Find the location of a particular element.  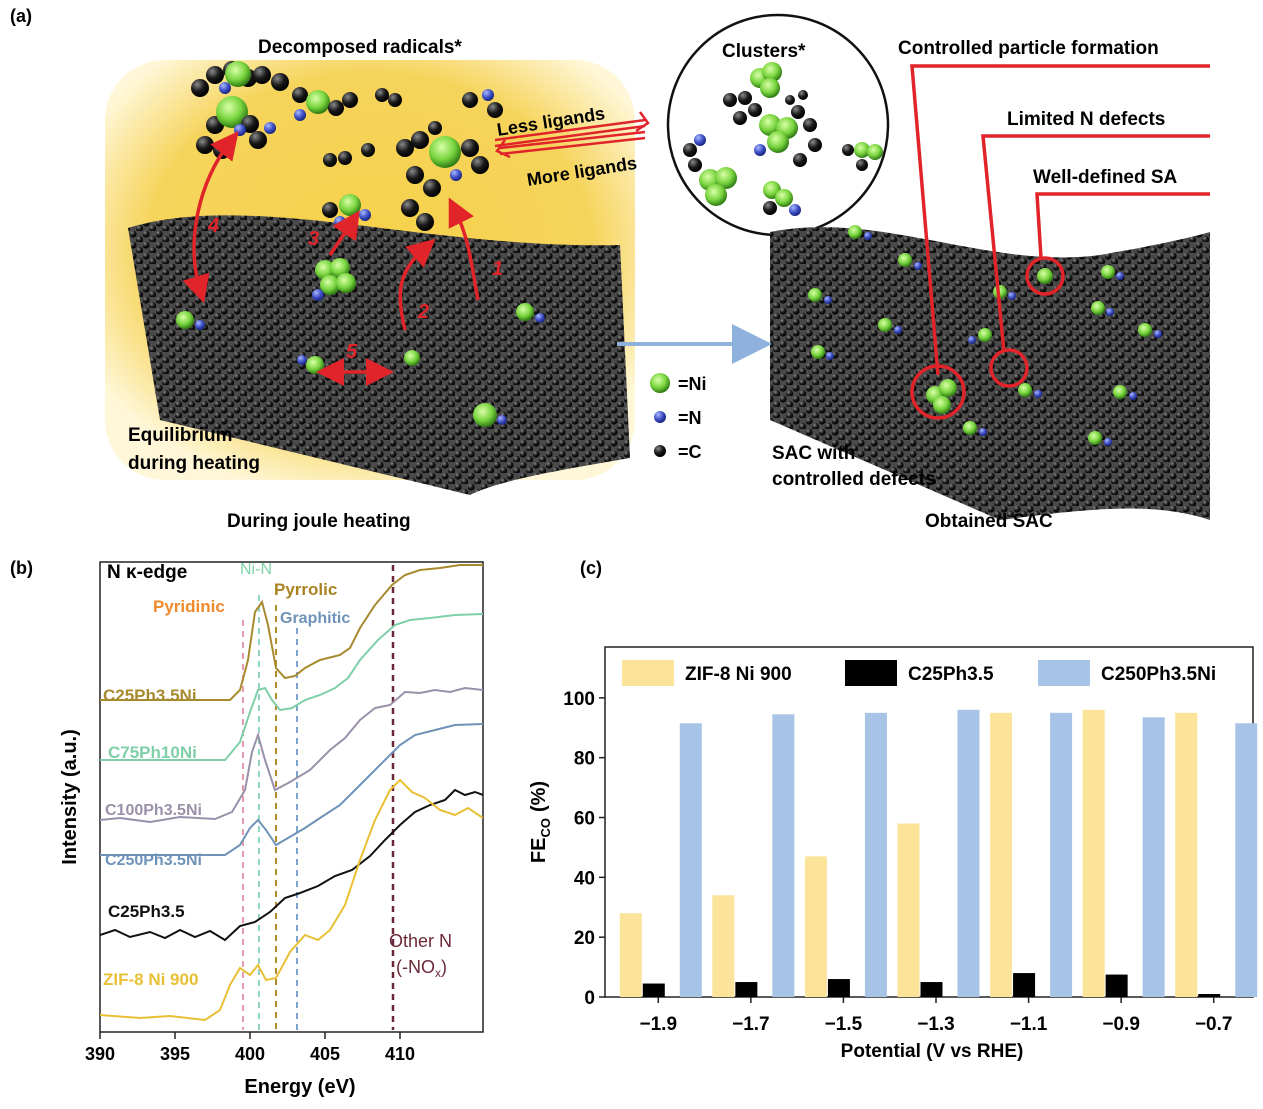

right-graphene-sheet is located at coordinates (990, 374).